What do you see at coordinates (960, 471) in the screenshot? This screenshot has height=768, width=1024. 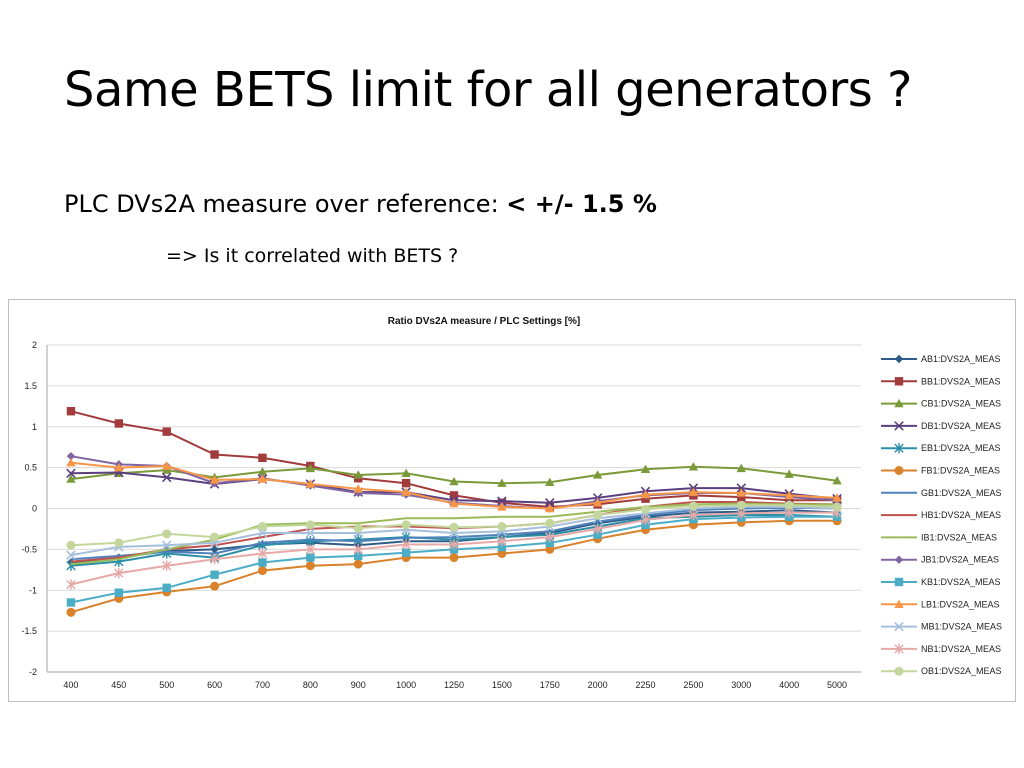 I see `legend-entry-fb1: FB1:DVS2A_MEAS` at bounding box center [960, 471].